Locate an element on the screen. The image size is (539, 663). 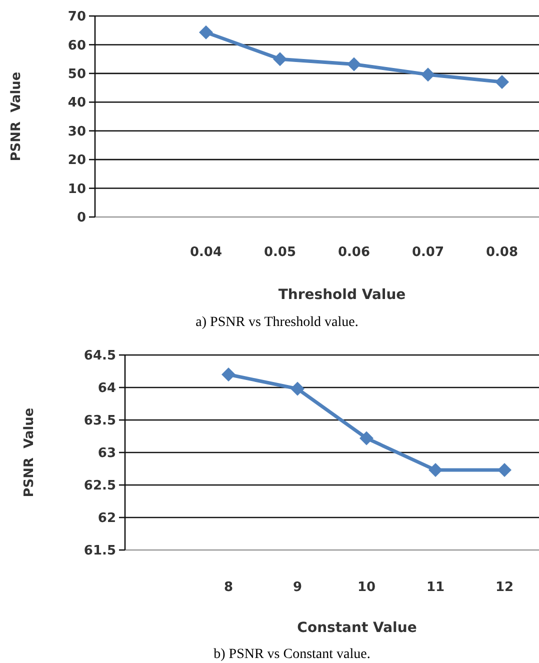
y-tick-label: 30 is located at coordinates (77, 132).